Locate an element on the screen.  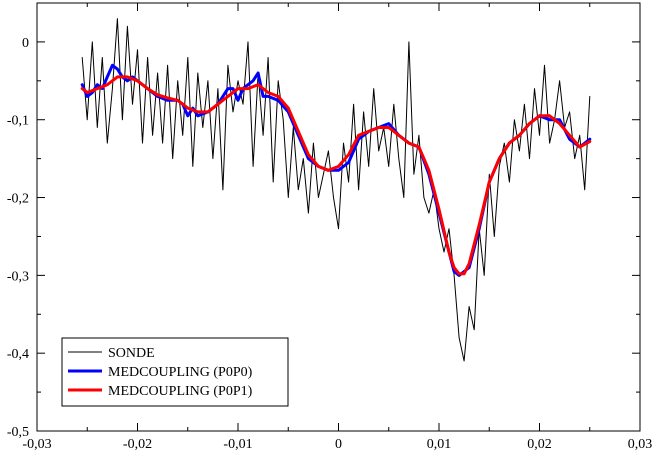
legend-label: MEDCOUPLING (P0P0) is located at coordinates (180, 372).